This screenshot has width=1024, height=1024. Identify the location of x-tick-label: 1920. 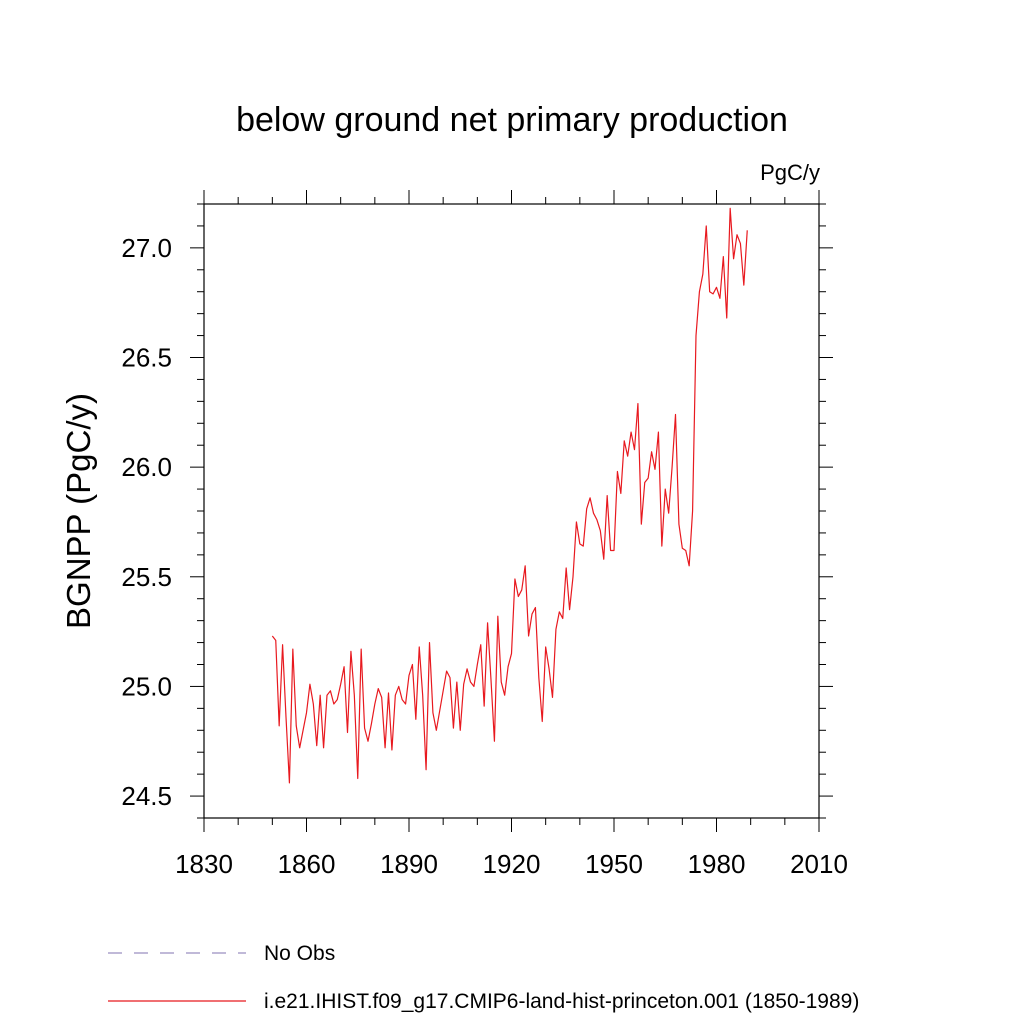
(512, 864).